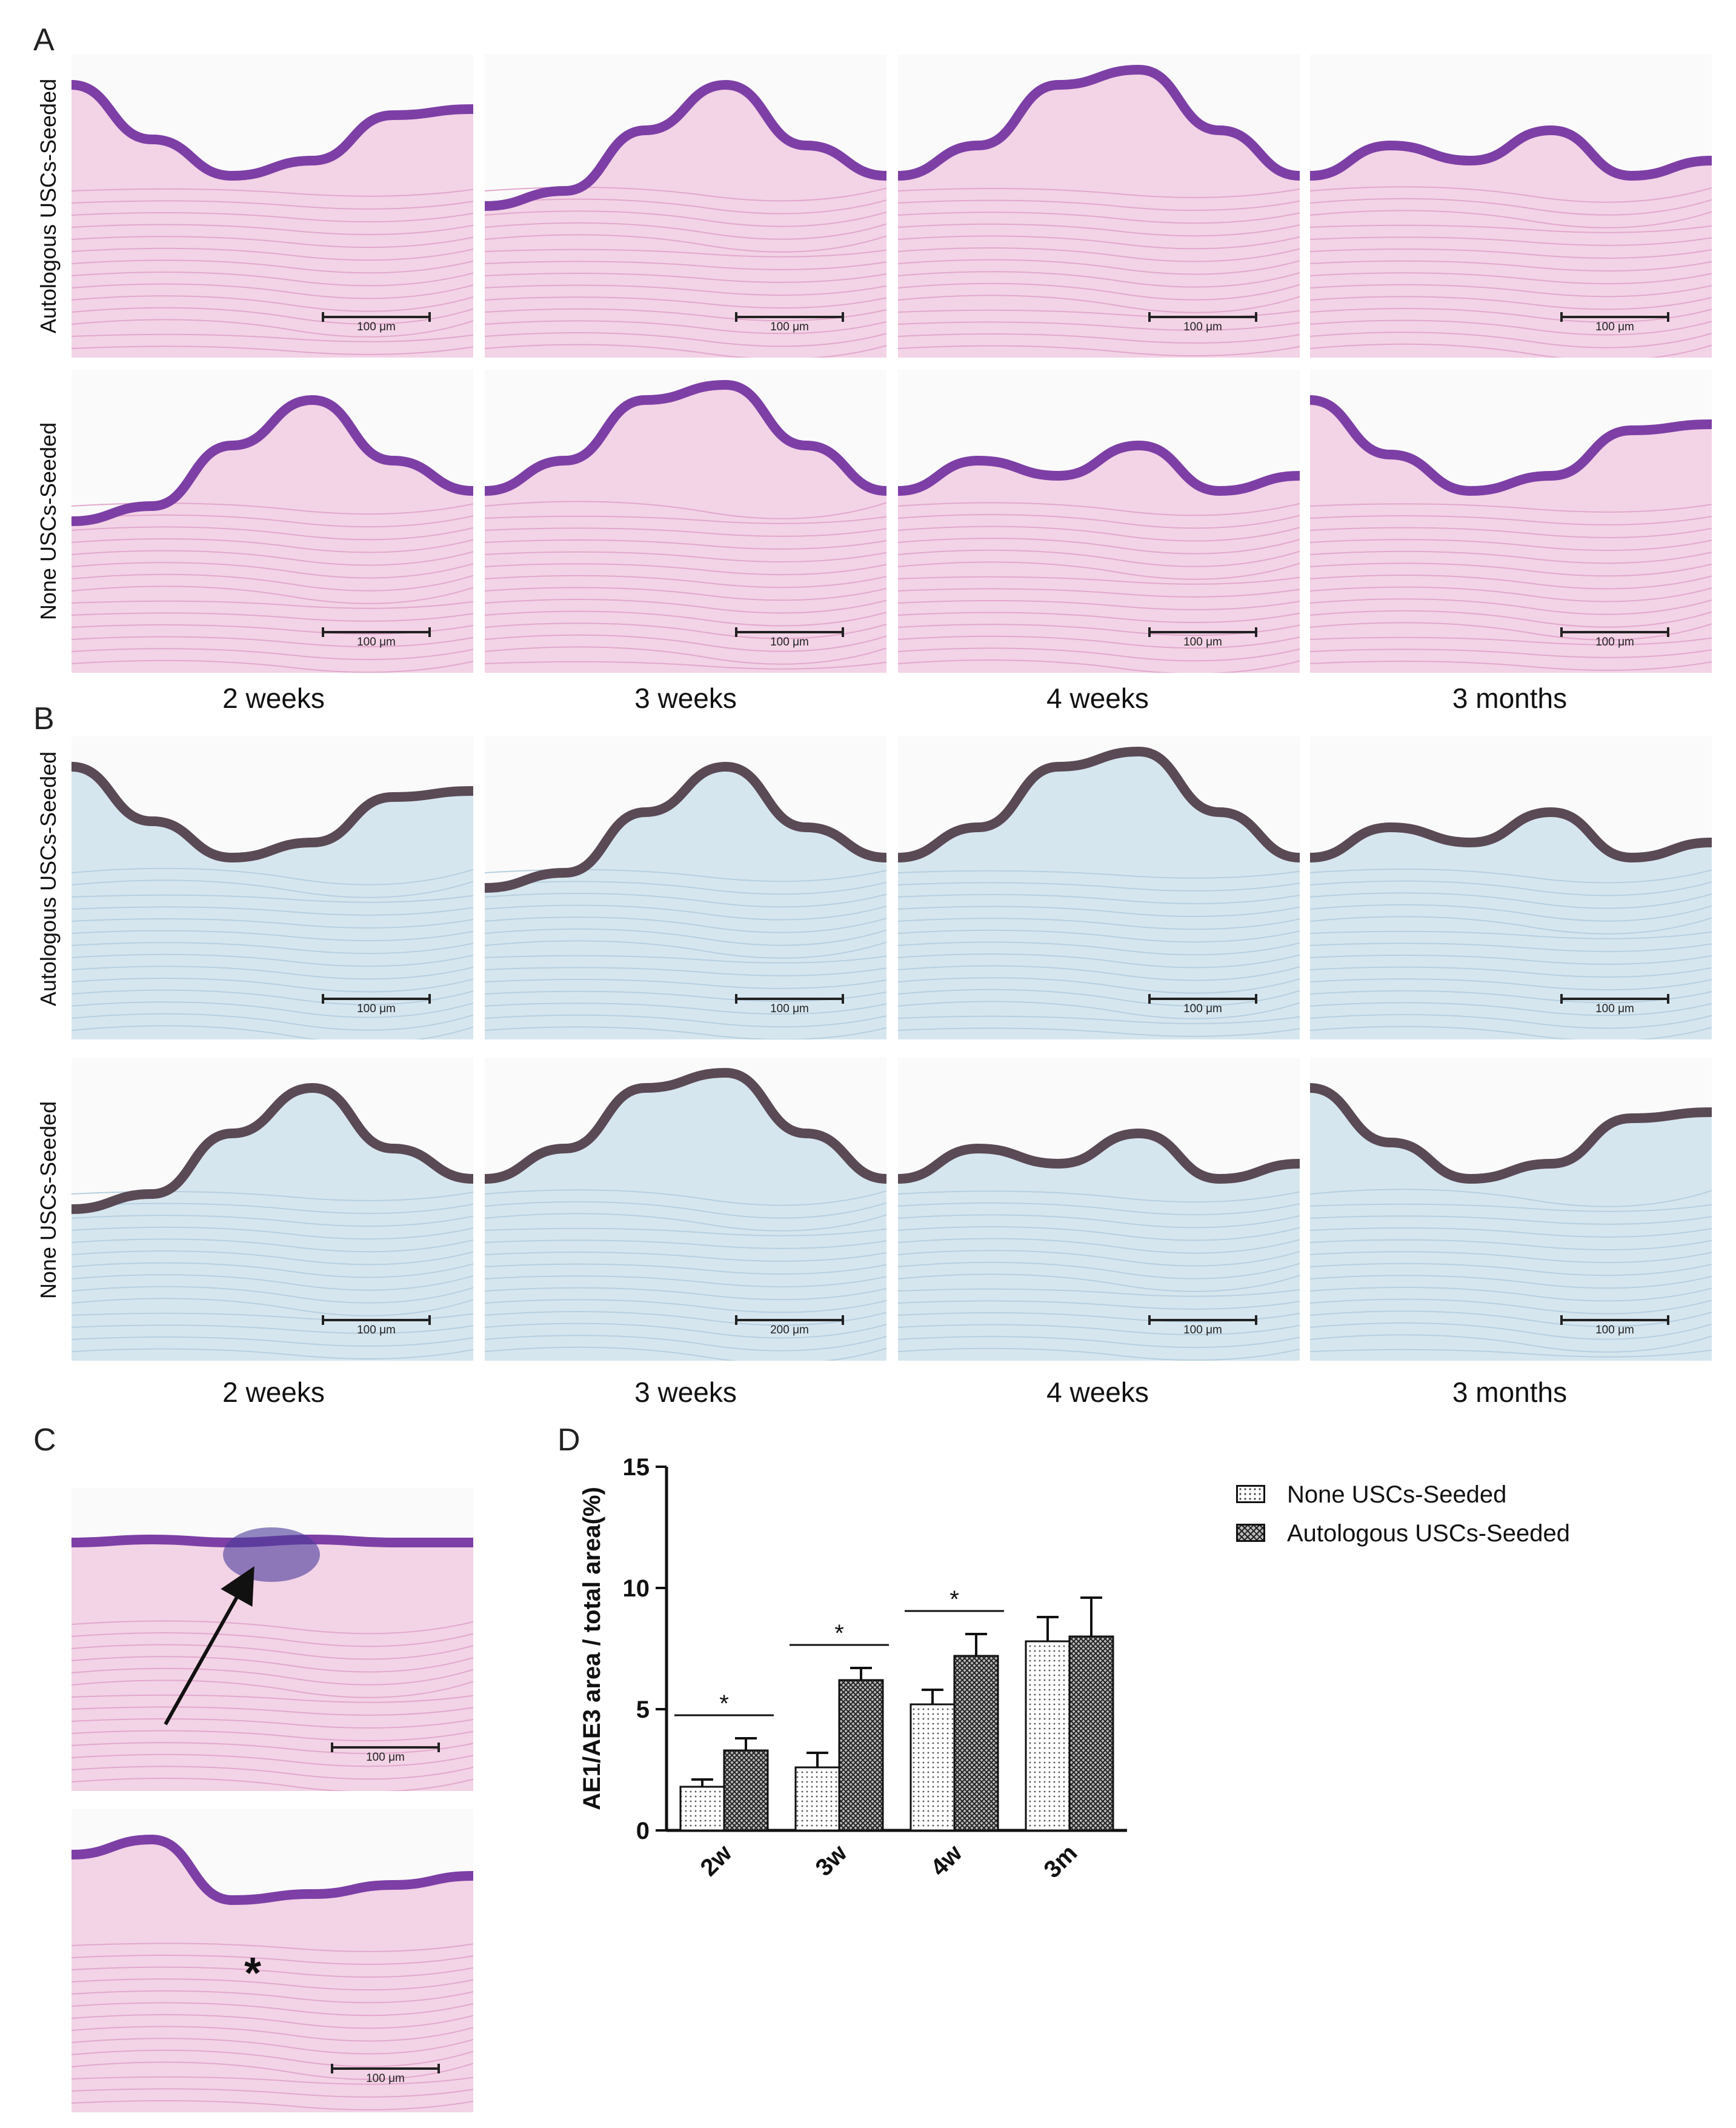  Describe the element at coordinates (685, 698) in the screenshot. I see `time-label-a-3w: 3 weeks` at that location.